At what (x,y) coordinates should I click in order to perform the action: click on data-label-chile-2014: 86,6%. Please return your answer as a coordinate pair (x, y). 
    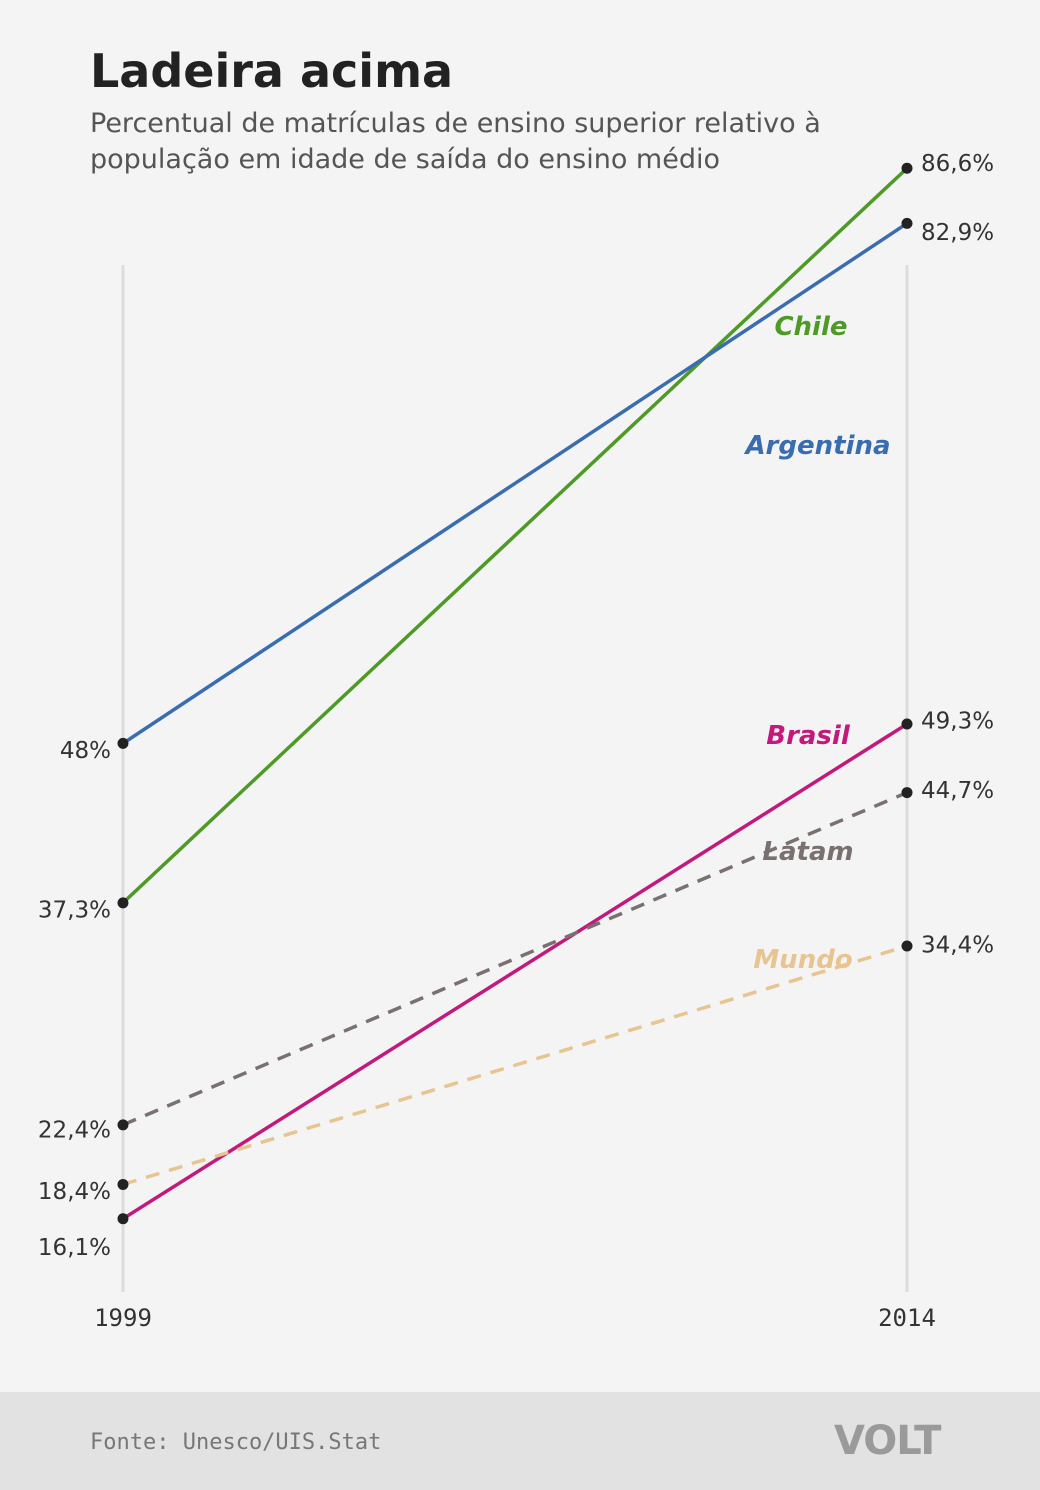
    Looking at the image, I should click on (957, 164).